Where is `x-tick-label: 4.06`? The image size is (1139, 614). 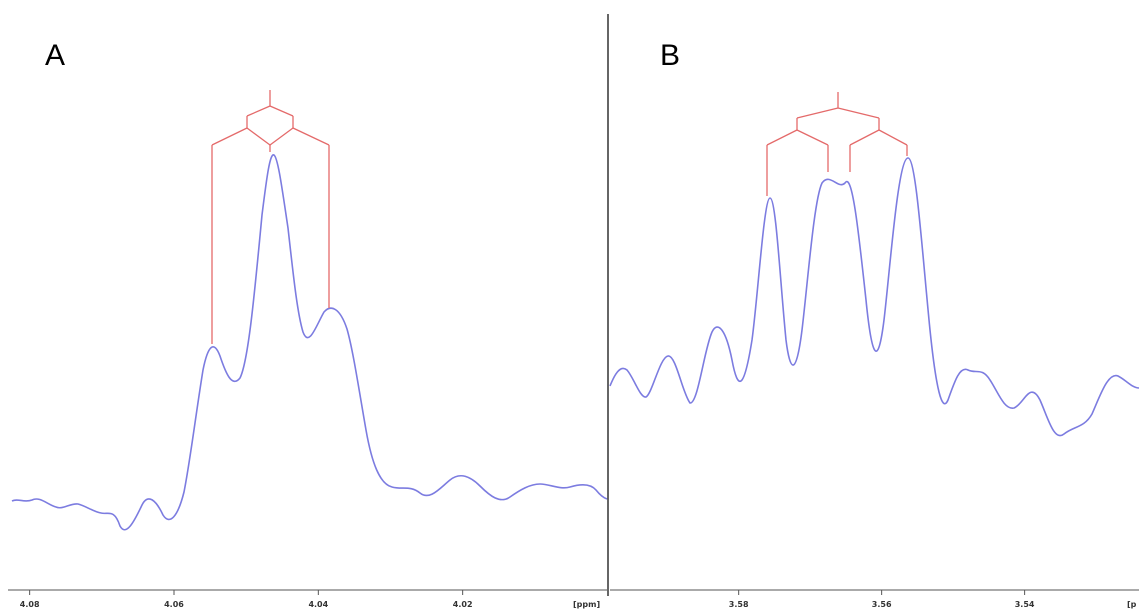
x-tick-label: 4.06 is located at coordinates (174, 604).